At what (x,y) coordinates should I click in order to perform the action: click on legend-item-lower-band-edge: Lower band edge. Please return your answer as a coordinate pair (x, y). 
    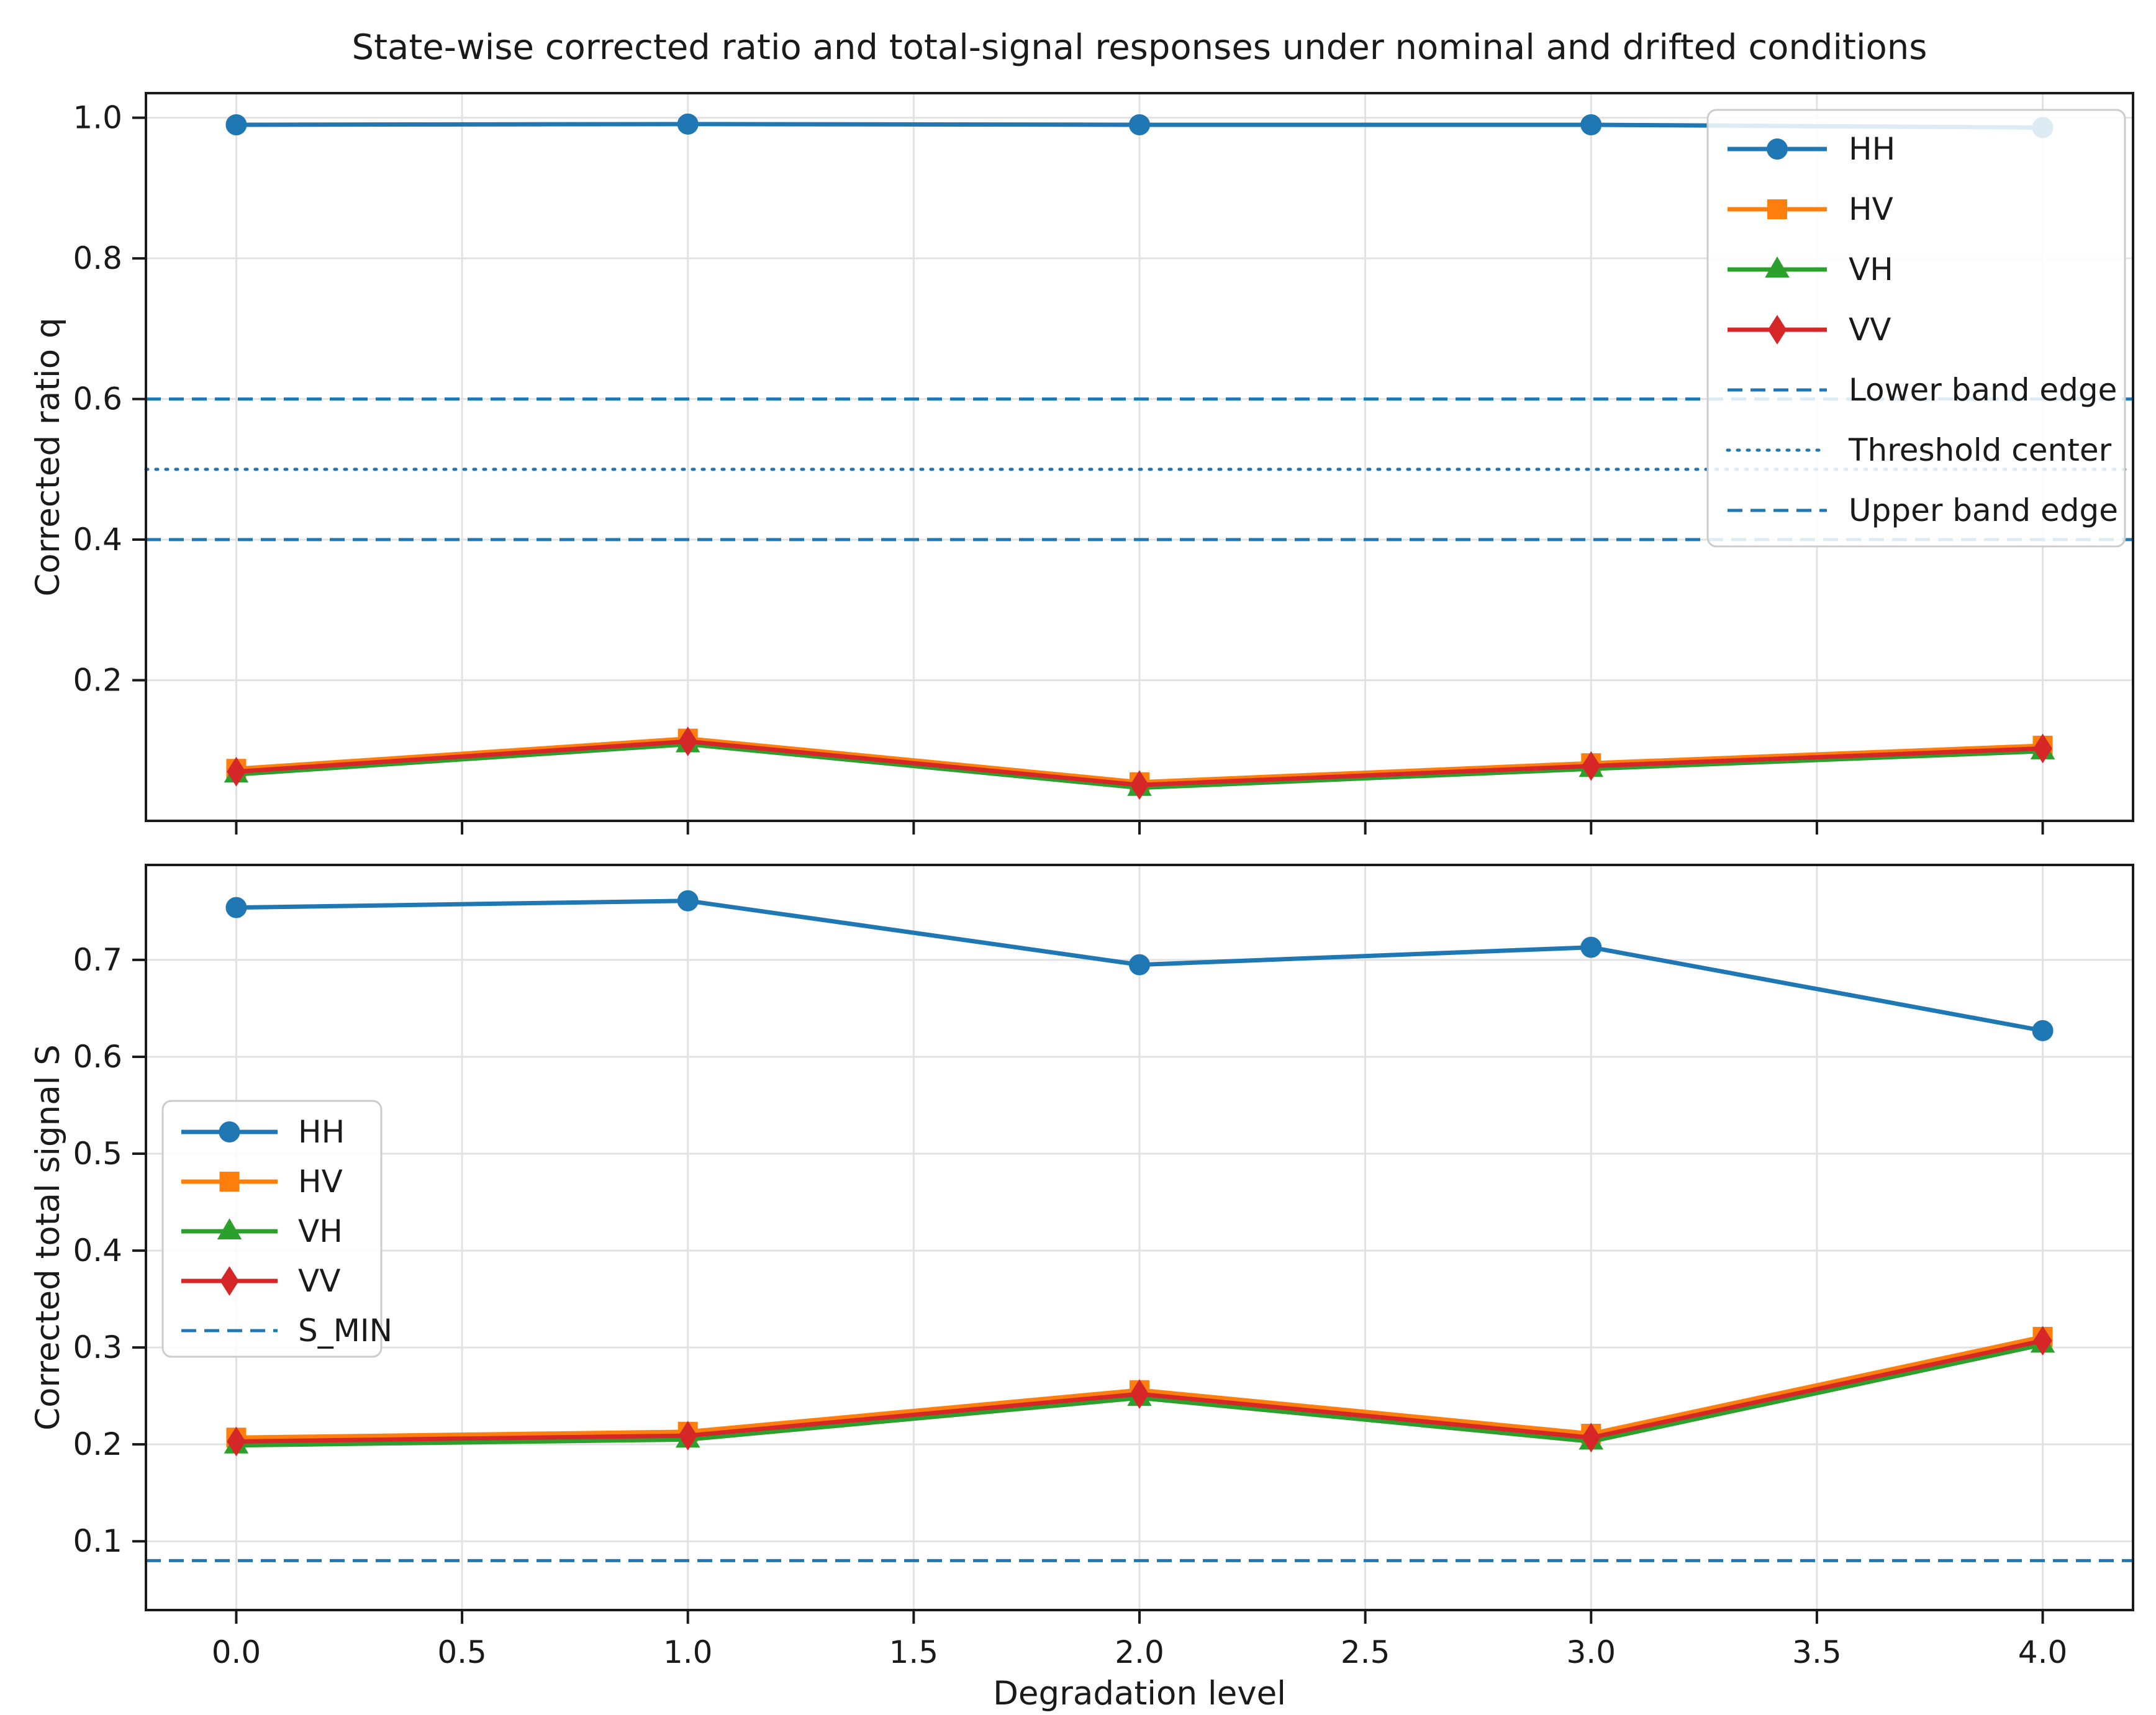
    Looking at the image, I should click on (1922, 390).